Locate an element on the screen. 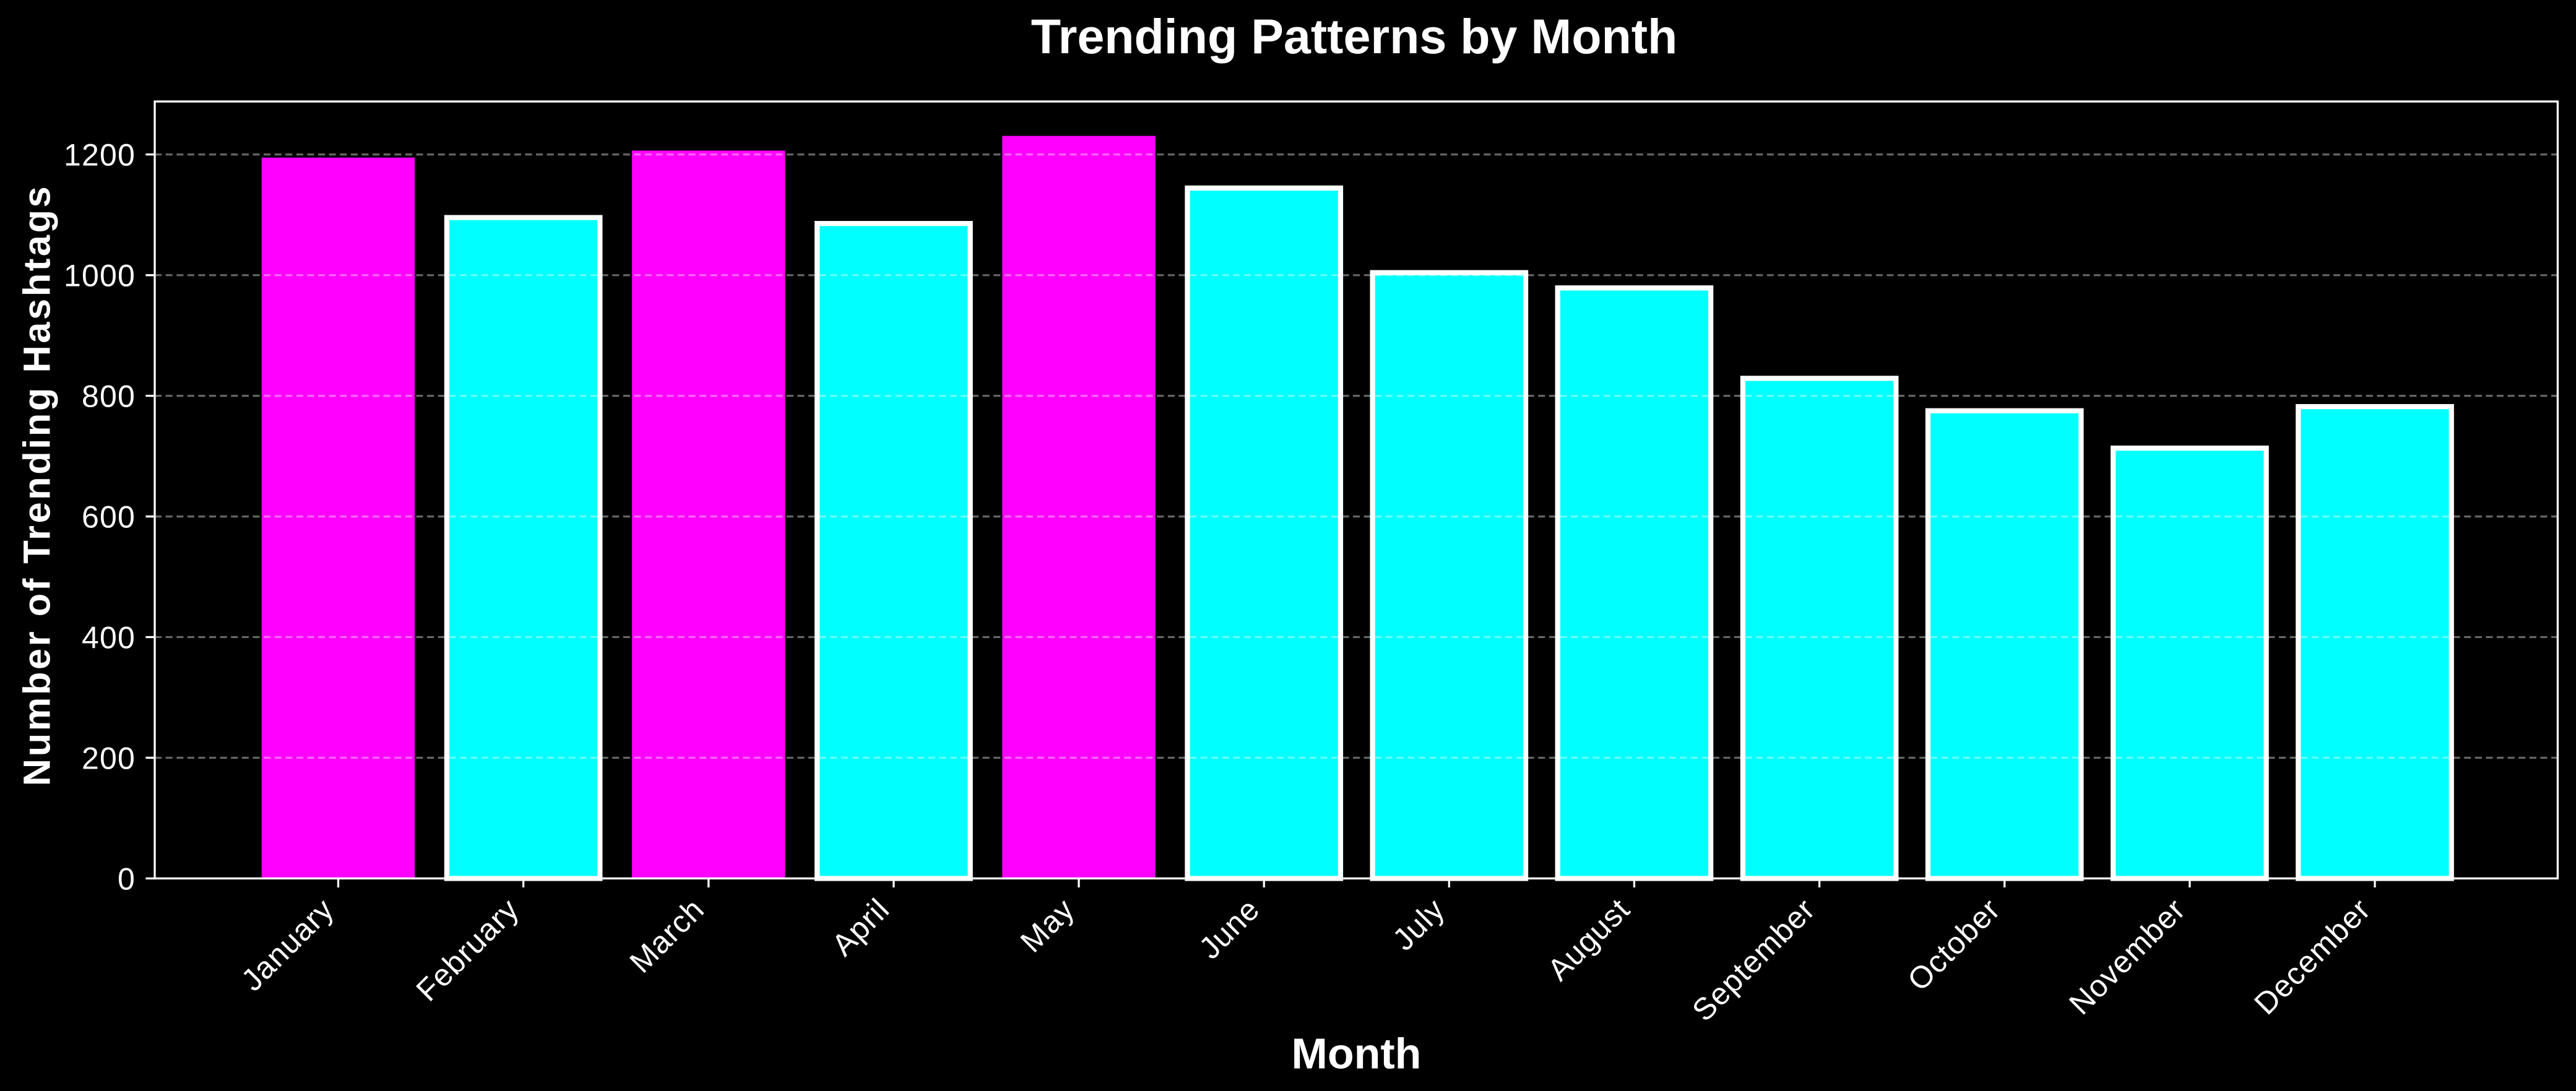  svg-text: 600 is located at coordinates (109, 518).